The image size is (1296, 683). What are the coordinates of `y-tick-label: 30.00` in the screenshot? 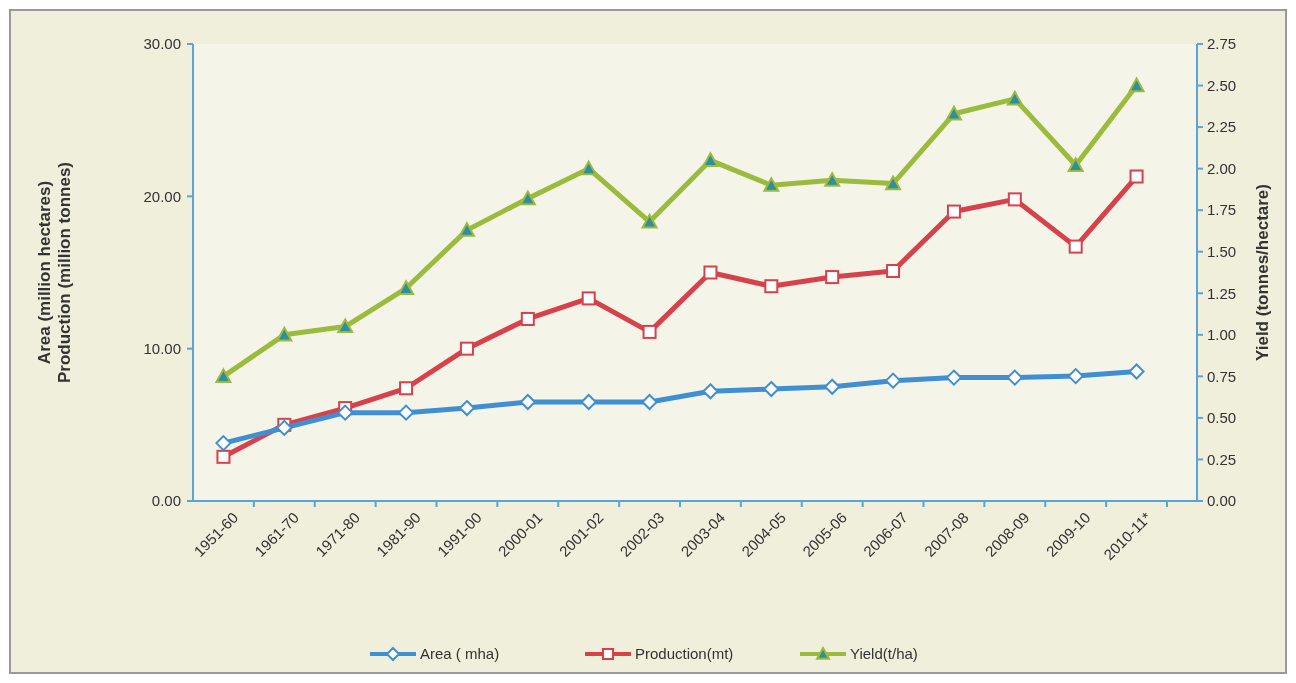 It's located at (162, 44).